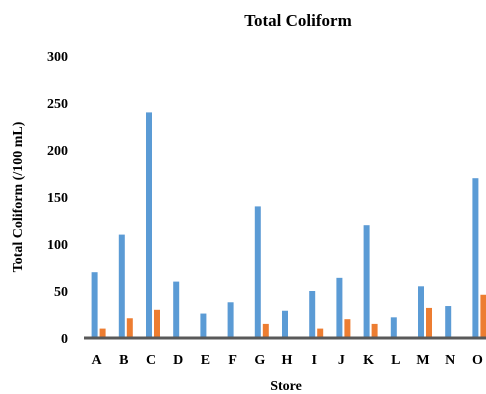 Image resolution: width=486 pixels, height=394 pixels. I want to click on x-tick-label: H, so click(287, 360).